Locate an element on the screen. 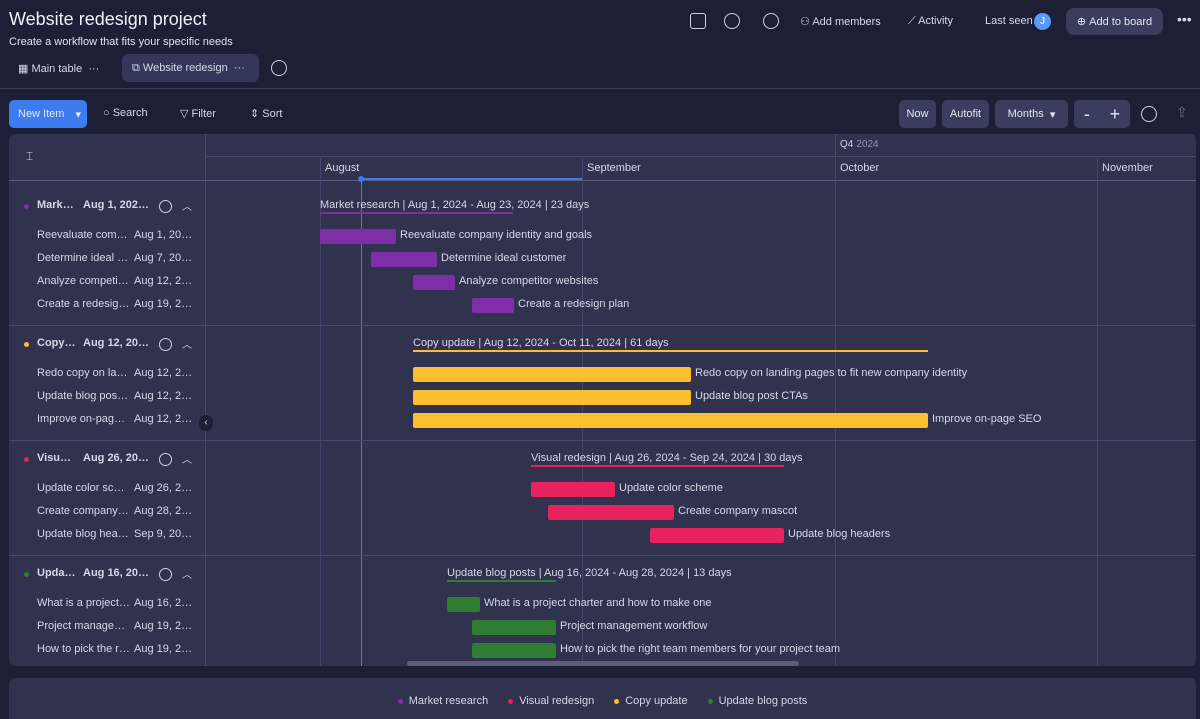 This screenshot has width=1200, height=719. sort: ⇕ Sort is located at coordinates (266, 114).